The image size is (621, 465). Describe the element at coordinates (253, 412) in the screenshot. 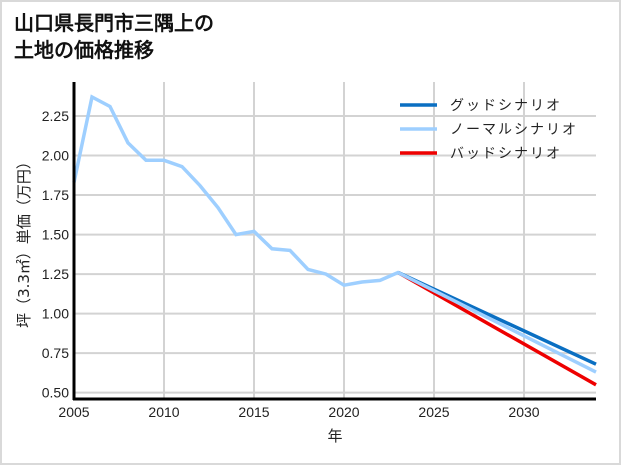

I see `x-tick-label: 2015` at that location.